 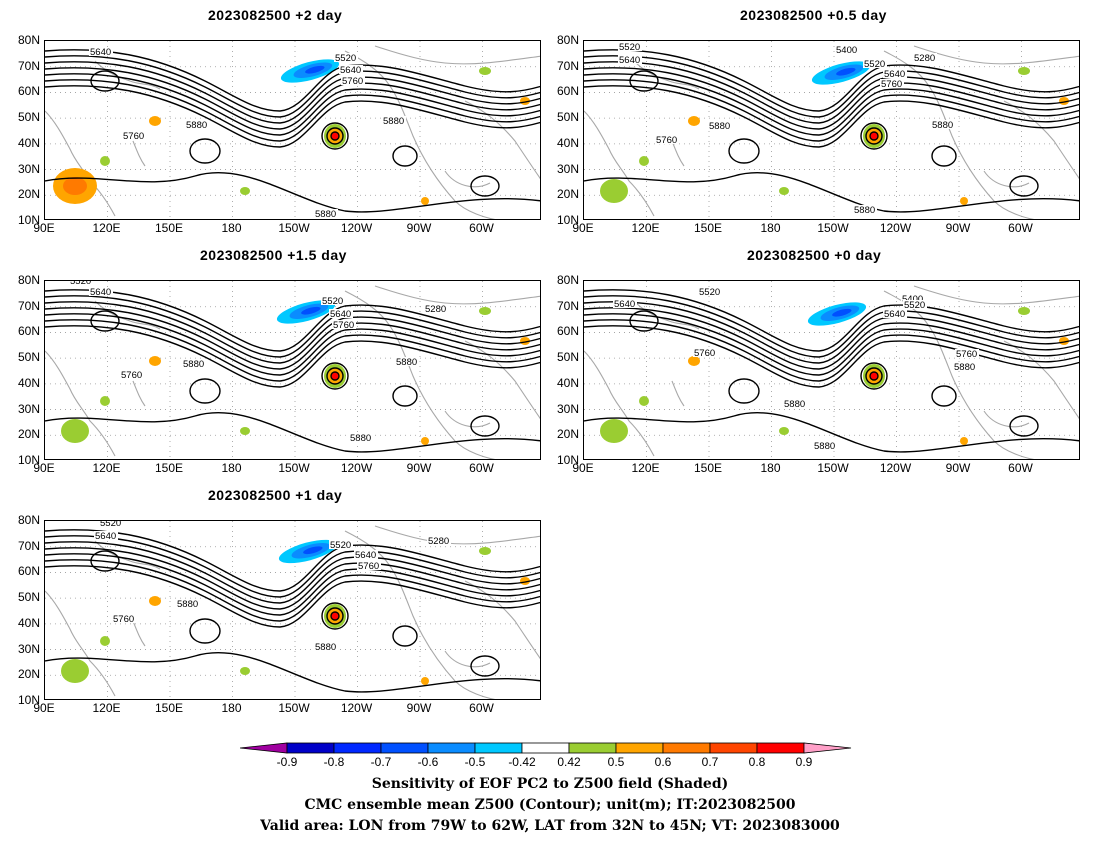 I want to click on colorbar-tick-label: -0.8, so click(x=334, y=762).